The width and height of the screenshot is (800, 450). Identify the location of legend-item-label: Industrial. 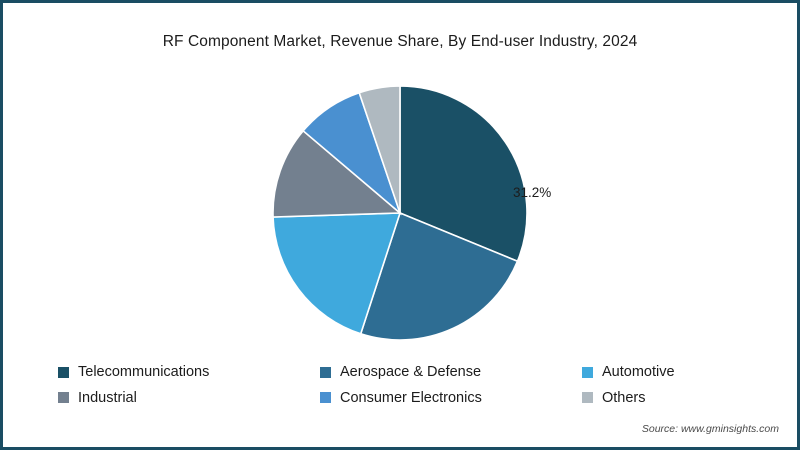
(107, 397).